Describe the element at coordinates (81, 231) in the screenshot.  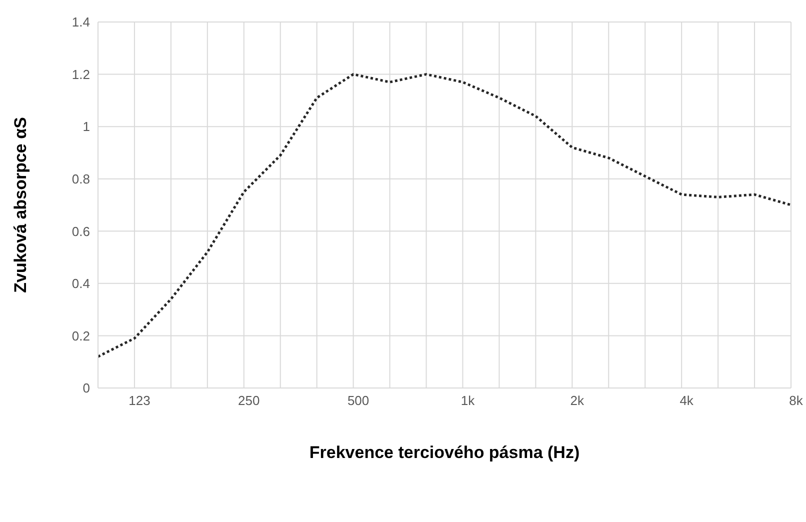
I see `y-tick-label: 0.6` at that location.